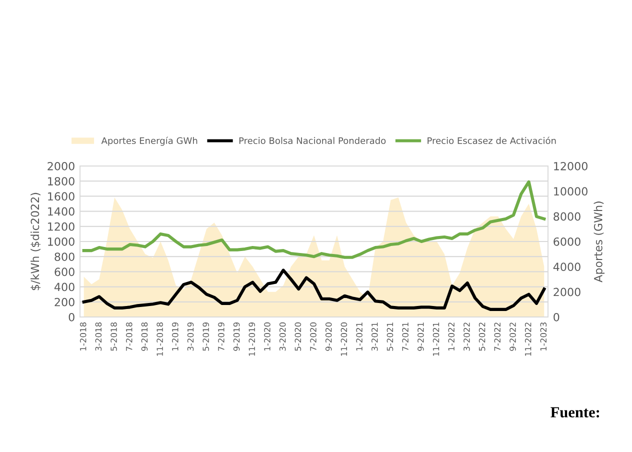 The image size is (632, 452). Describe the element at coordinates (405, 336) in the screenshot. I see `x-tick-label: 7-2021` at that location.